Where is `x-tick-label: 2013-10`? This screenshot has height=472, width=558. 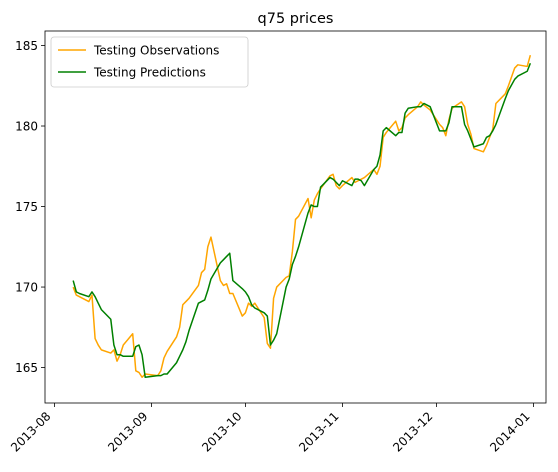 x-tick-label: 2013-10 is located at coordinates (221, 431).